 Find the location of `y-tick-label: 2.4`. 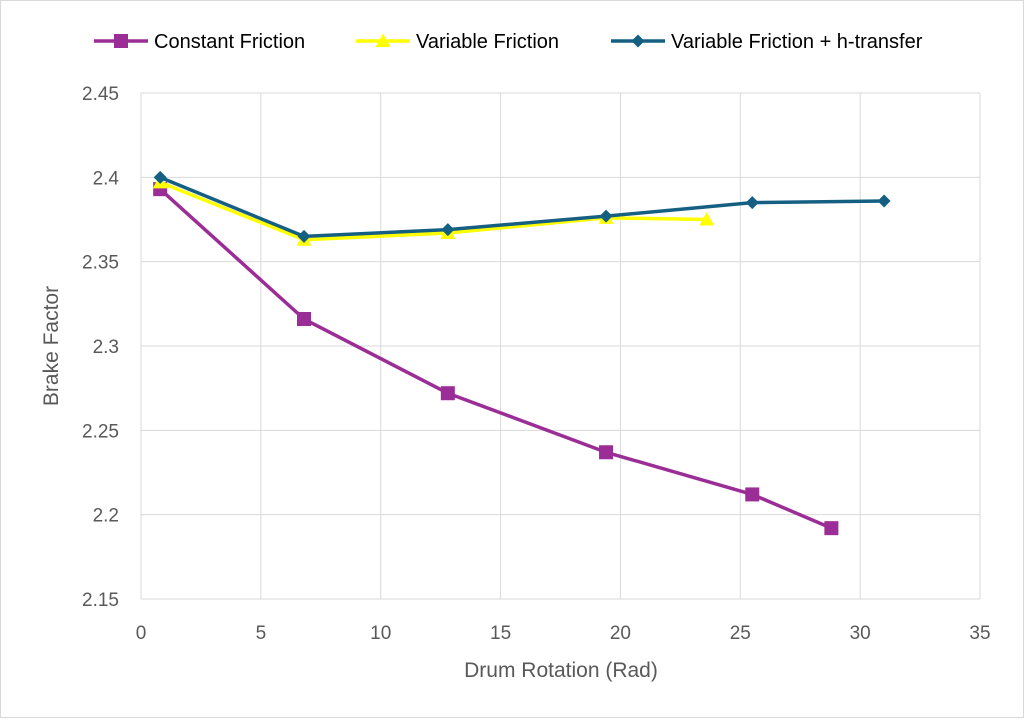

y-tick-label: 2.4 is located at coordinates (106, 178).